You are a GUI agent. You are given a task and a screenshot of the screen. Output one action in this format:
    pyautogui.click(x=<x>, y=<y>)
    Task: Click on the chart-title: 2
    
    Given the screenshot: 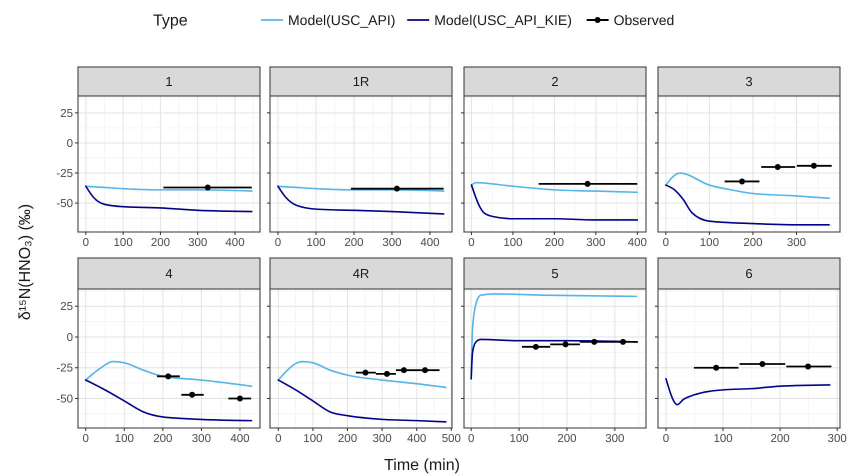 What is the action you would take?
    pyautogui.click(x=555, y=81)
    